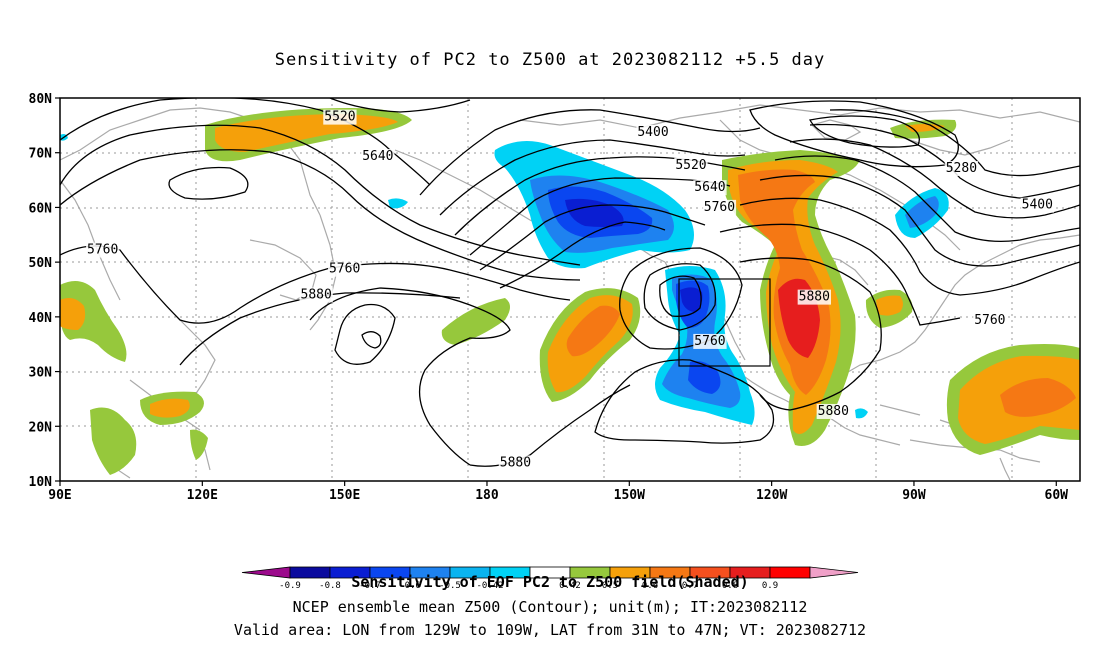 Image resolution: width=1100 pixels, height=650 pixels. What do you see at coordinates (245, 142) in the screenshot?
I see `contour-5520-arctic-west` at bounding box center [245, 142].